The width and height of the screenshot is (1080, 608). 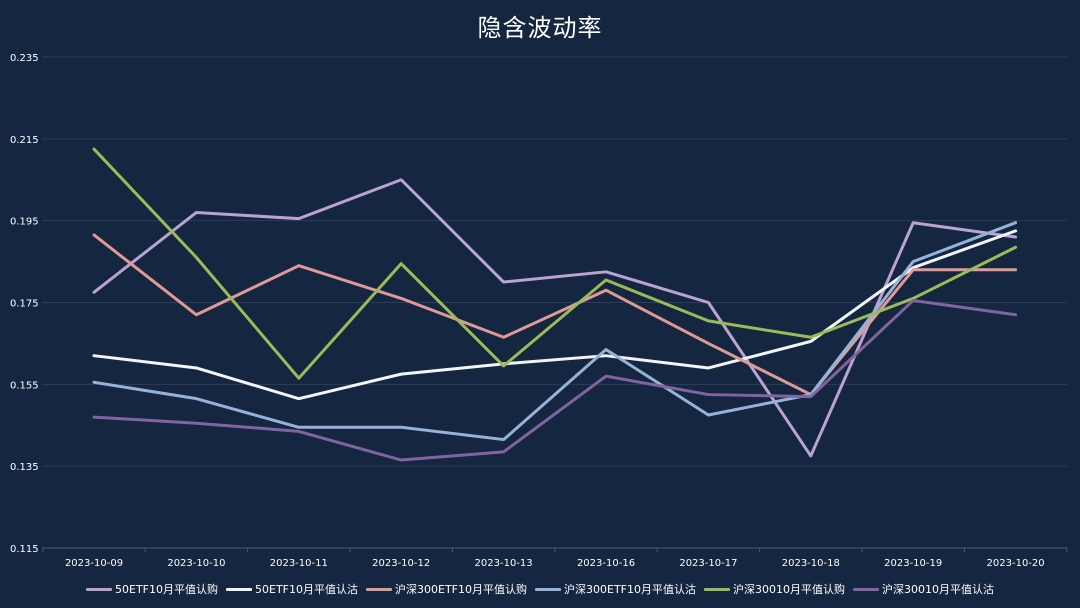 I want to click on x-tick-label: 2023-10-10, so click(x=196, y=563).